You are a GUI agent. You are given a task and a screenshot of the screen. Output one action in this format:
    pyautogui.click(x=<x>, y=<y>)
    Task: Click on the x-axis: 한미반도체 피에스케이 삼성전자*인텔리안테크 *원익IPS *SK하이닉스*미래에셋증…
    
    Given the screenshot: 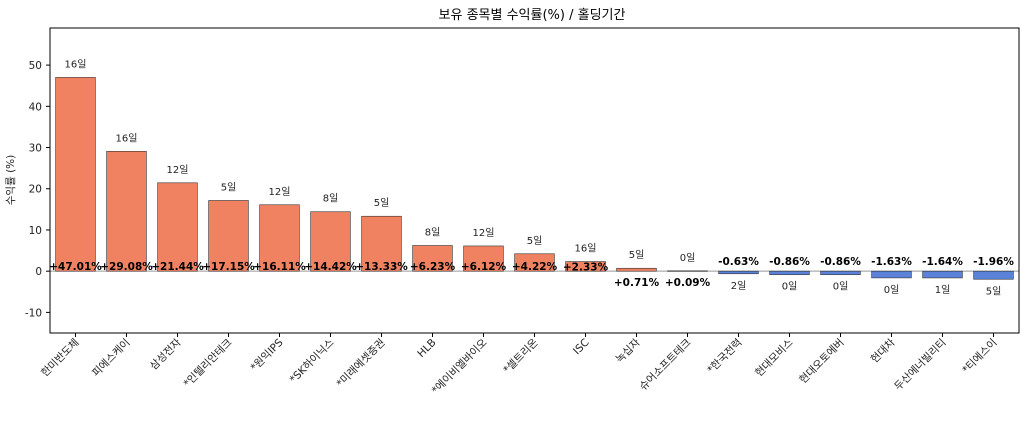 What is the action you would take?
    pyautogui.click(x=519, y=365)
    